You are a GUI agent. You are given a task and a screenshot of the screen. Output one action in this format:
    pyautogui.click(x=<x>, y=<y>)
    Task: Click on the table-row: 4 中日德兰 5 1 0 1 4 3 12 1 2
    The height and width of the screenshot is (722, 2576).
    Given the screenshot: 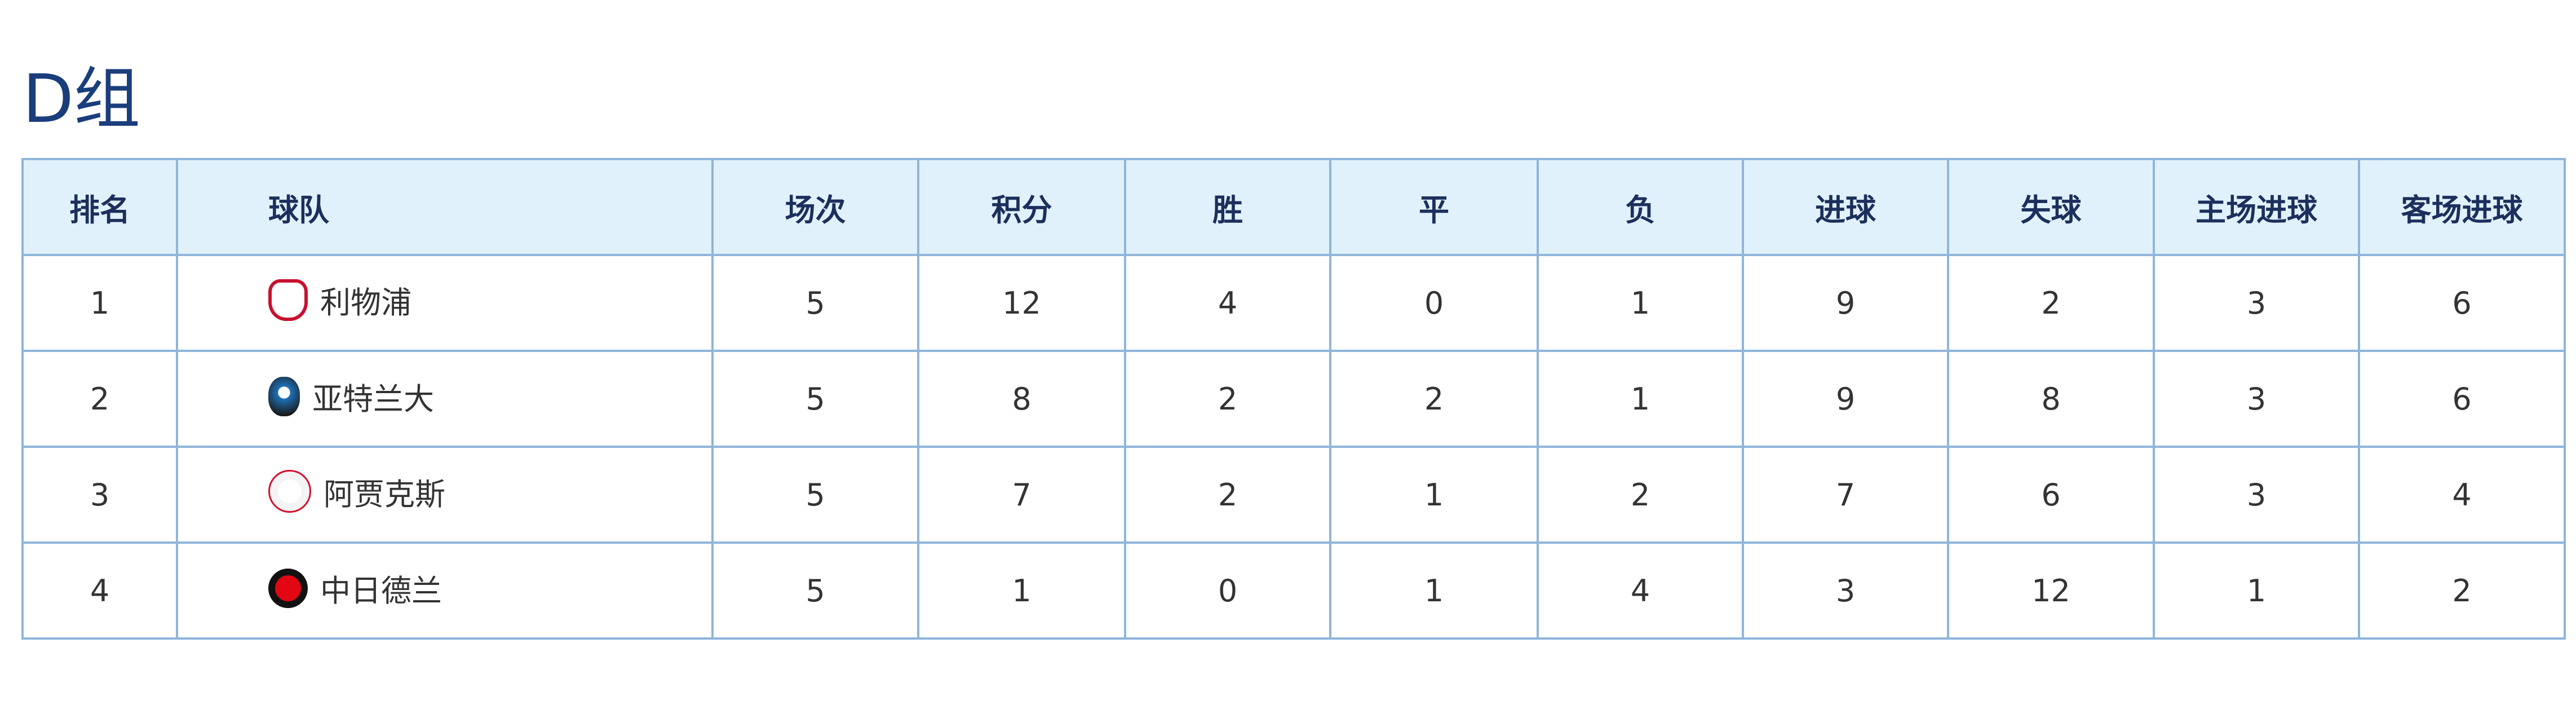 What is the action you would take?
    pyautogui.click(x=1293, y=591)
    